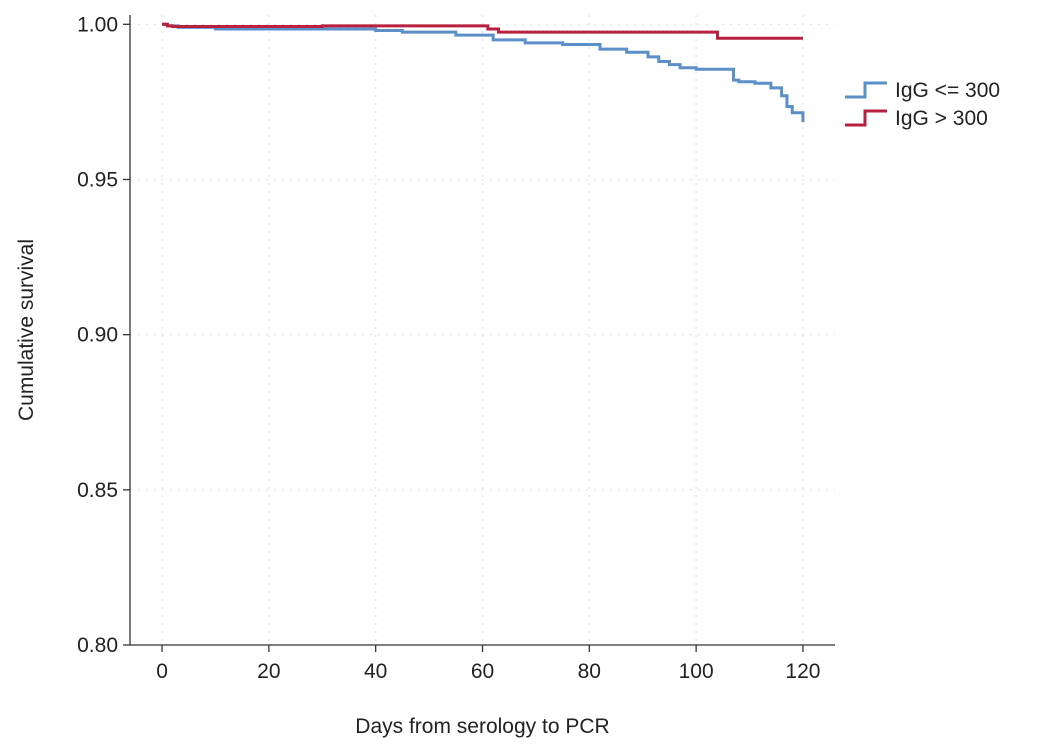  Describe the element at coordinates (375, 671) in the screenshot. I see `x-tick-label: 40` at that location.